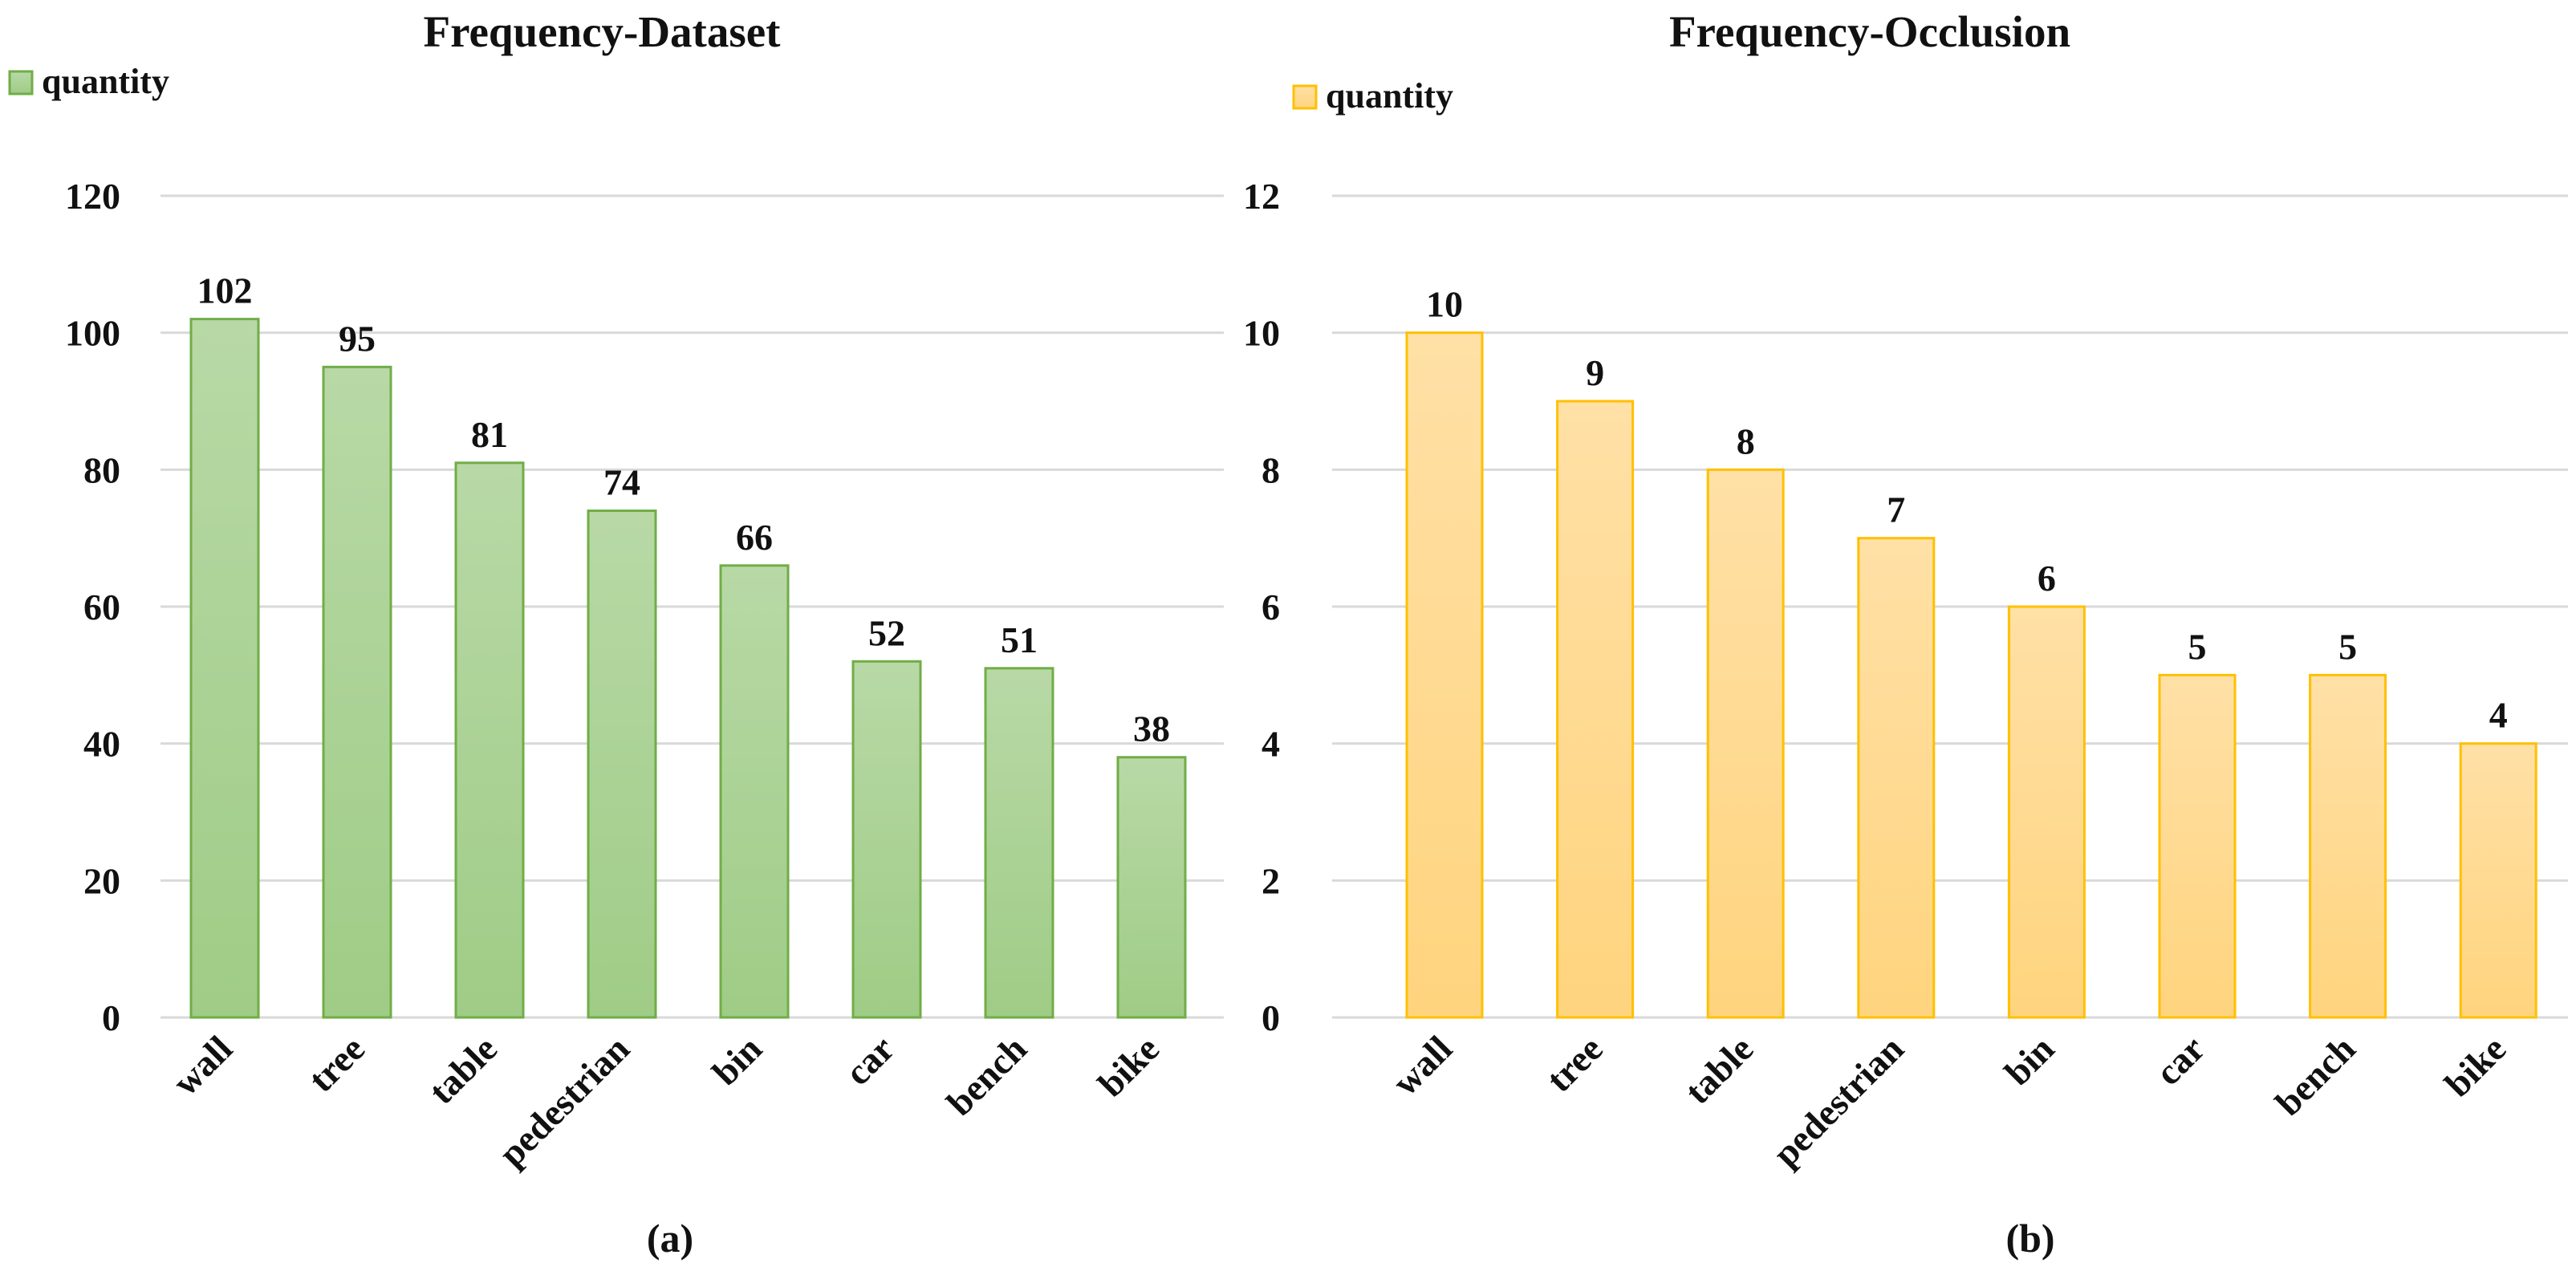 The image size is (2576, 1271). What do you see at coordinates (1595, 373) in the screenshot?
I see `data-label: 9` at bounding box center [1595, 373].